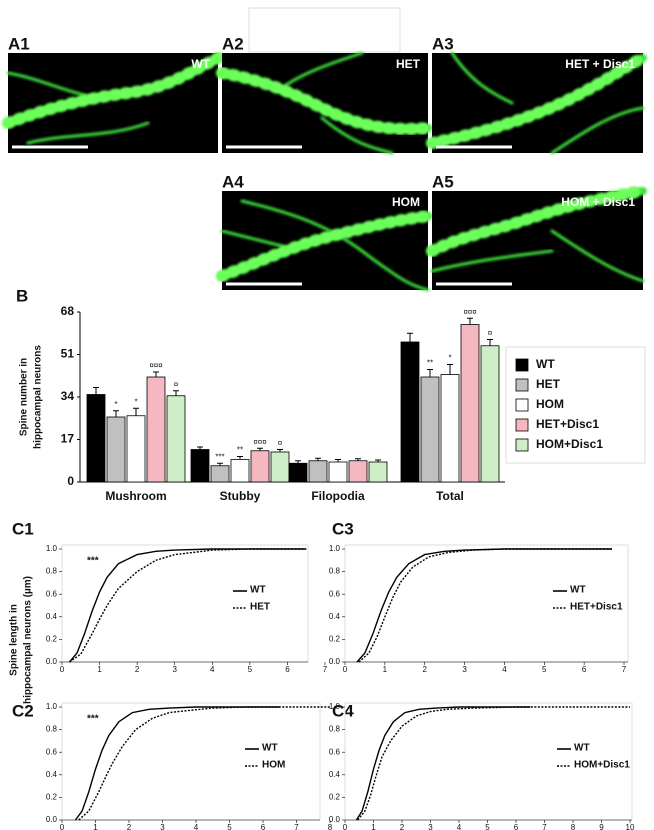  I want to click on panel-label: C3, so click(343, 528).